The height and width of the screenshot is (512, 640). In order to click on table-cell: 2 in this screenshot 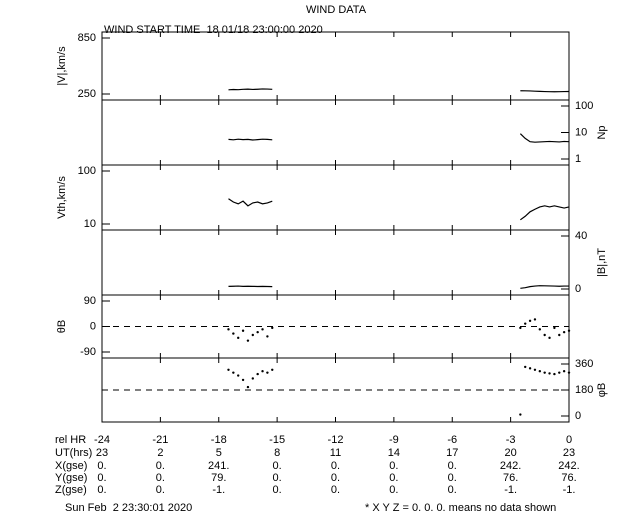, I will do `click(160, 453)`.